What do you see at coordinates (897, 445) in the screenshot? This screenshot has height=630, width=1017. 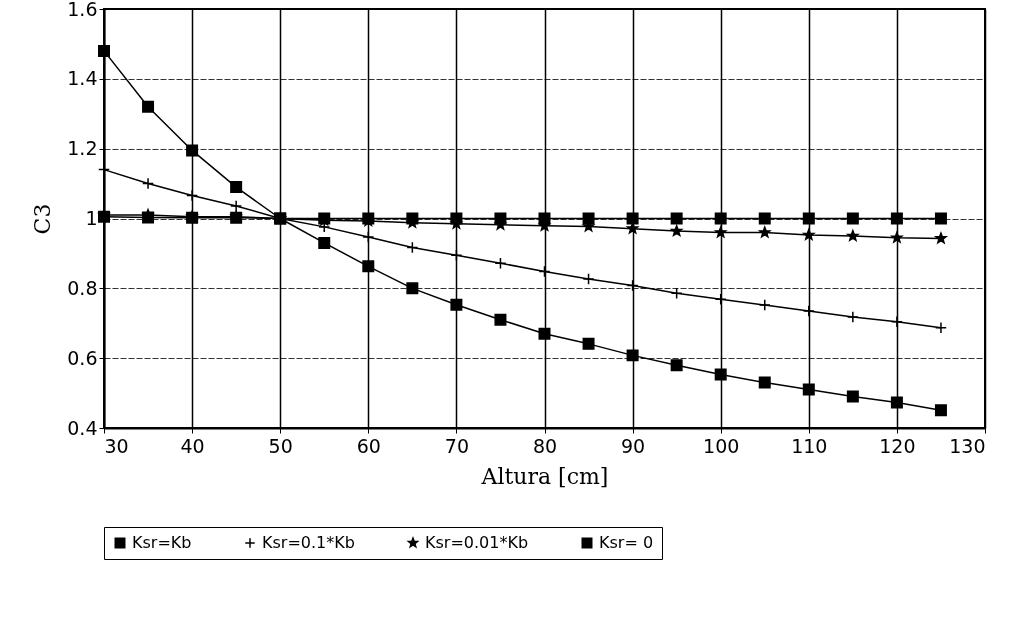 I see `x-tick-label: 120` at bounding box center [897, 445].